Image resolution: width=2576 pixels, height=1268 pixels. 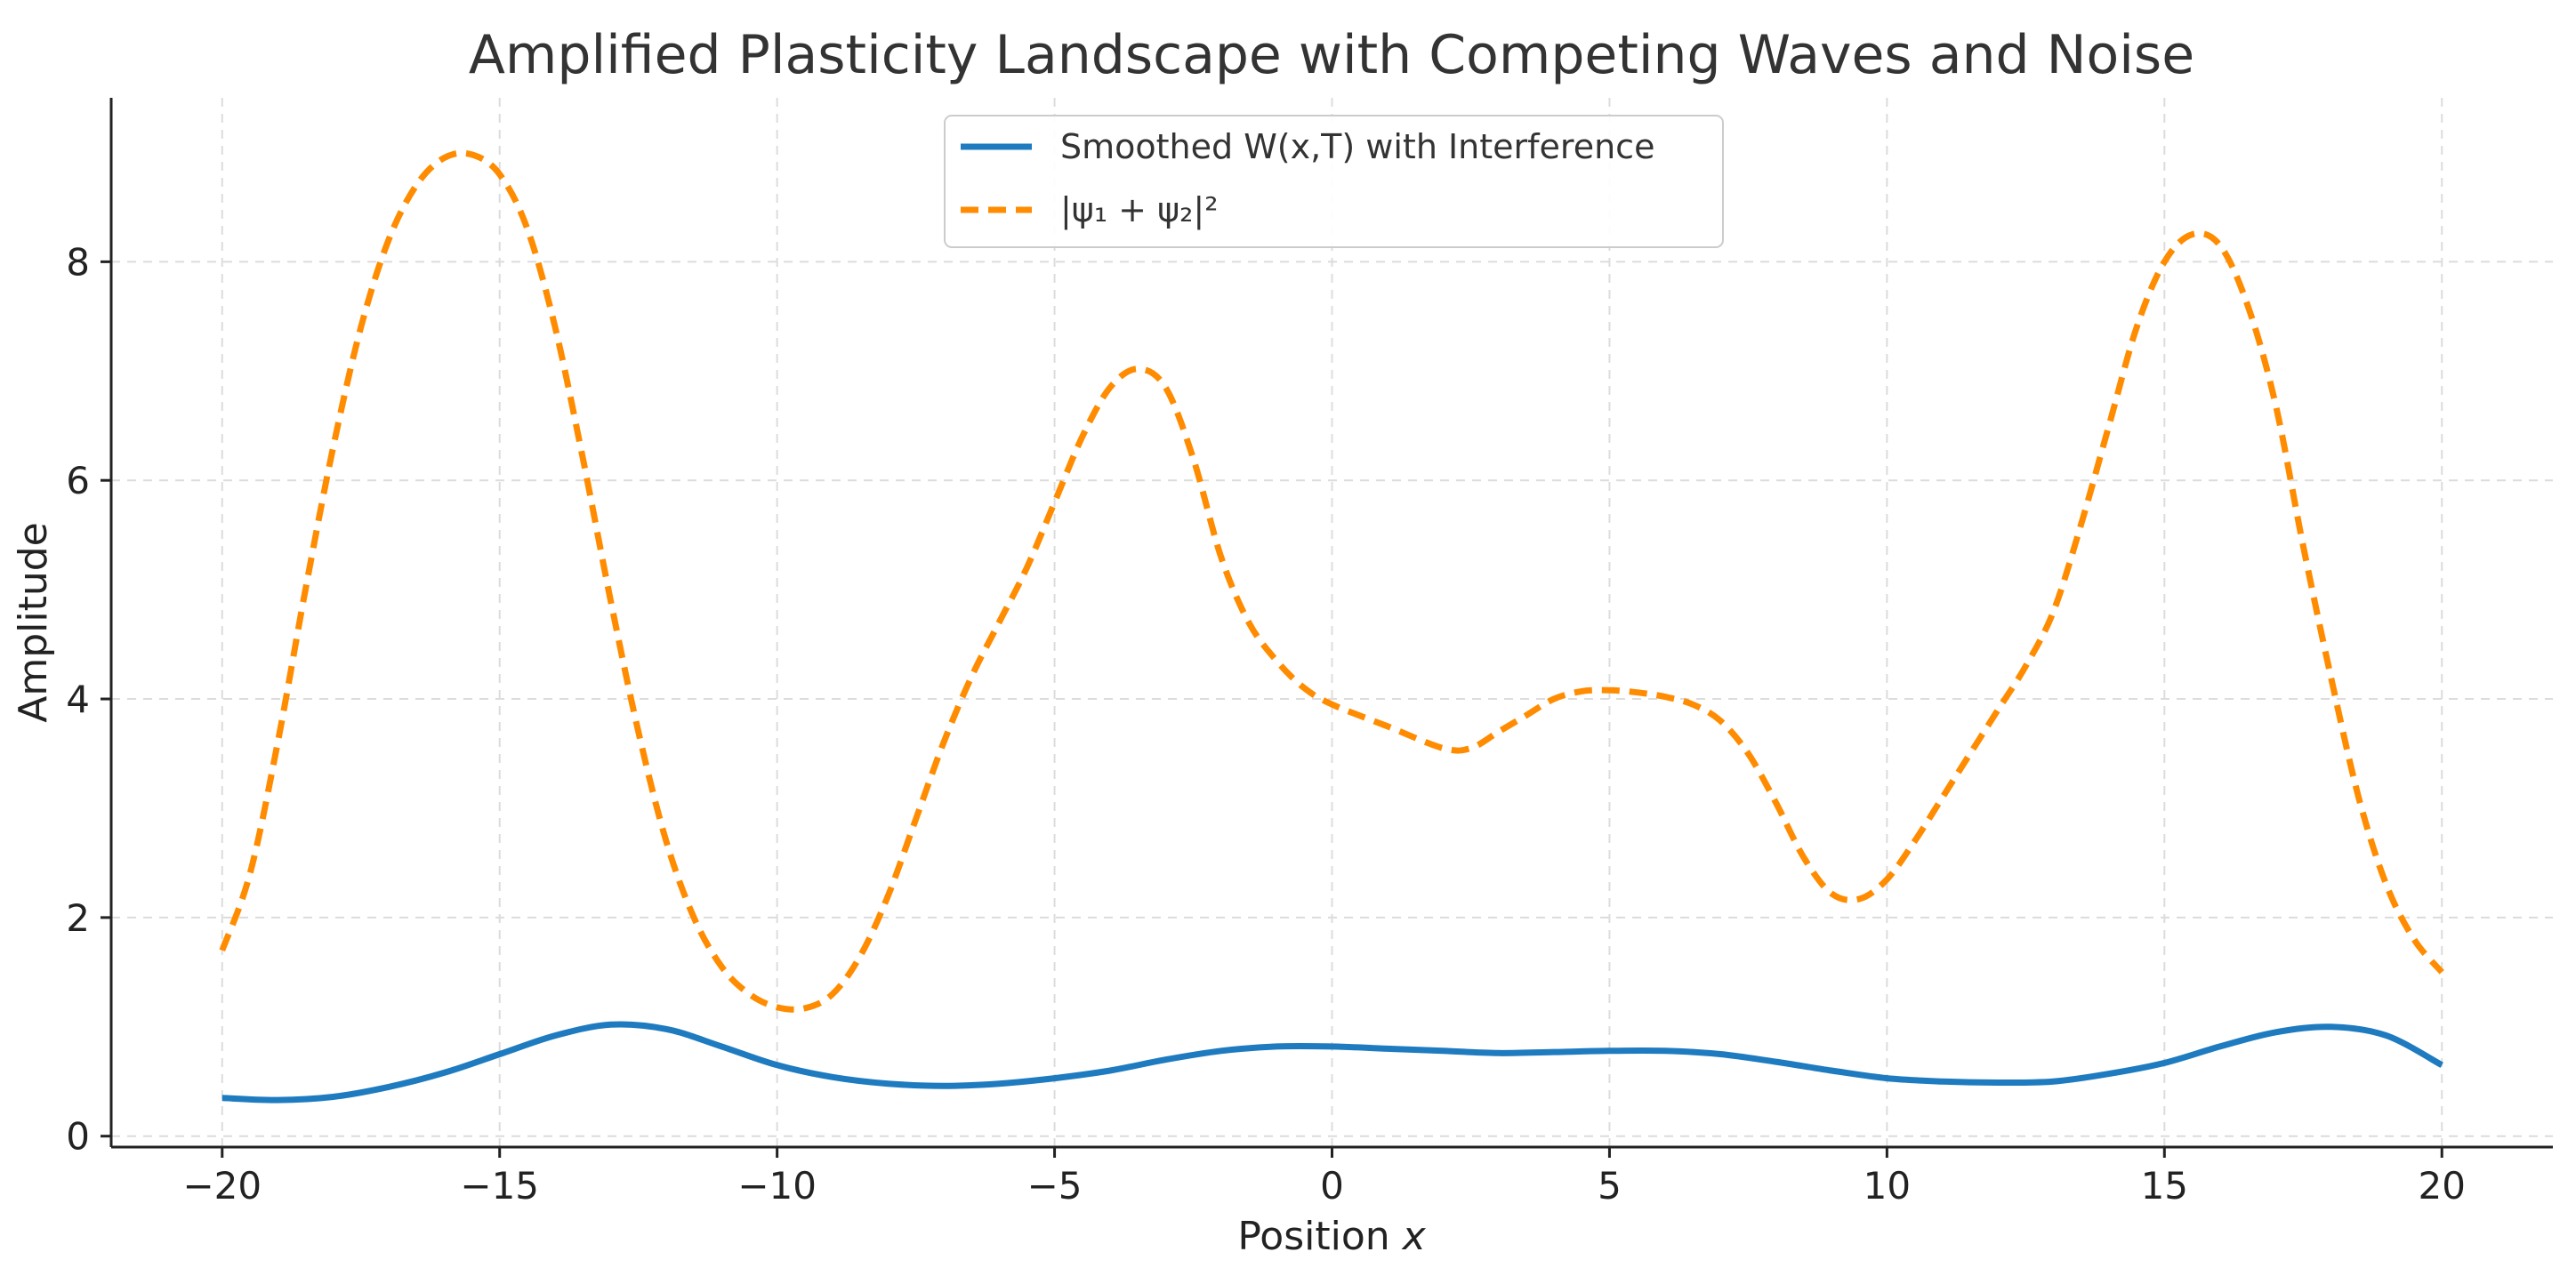 I want to click on y-tick-label: 6, so click(x=78, y=480).